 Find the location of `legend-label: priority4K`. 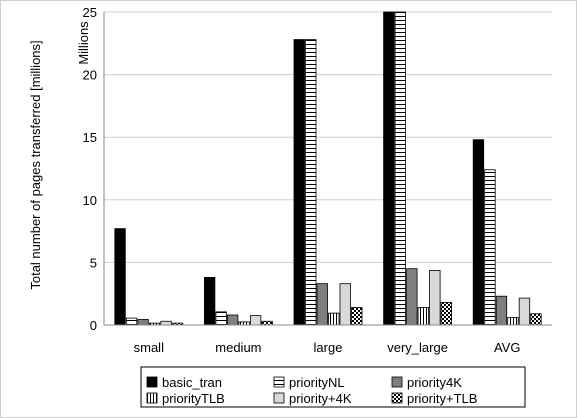

legend-label: priority4K is located at coordinates (434, 382).